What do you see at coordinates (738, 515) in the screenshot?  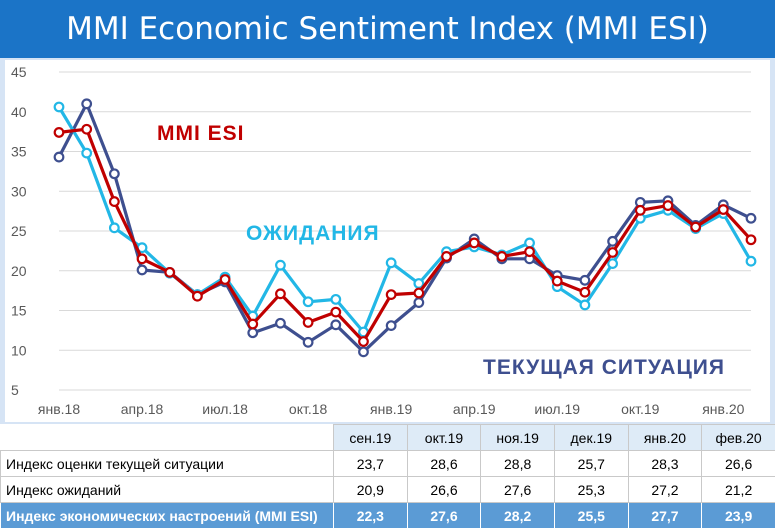 I see `table-cell: 23,9` at bounding box center [738, 515].